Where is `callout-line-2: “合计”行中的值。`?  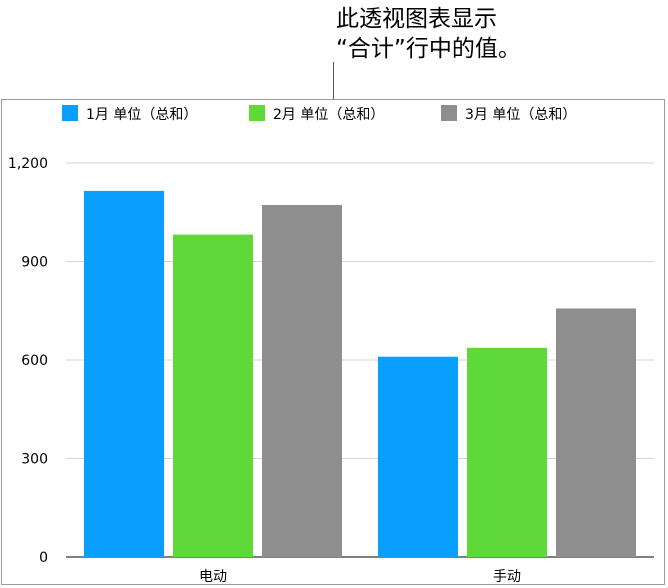 callout-line-2: “合计”行中的值。 is located at coordinates (428, 49).